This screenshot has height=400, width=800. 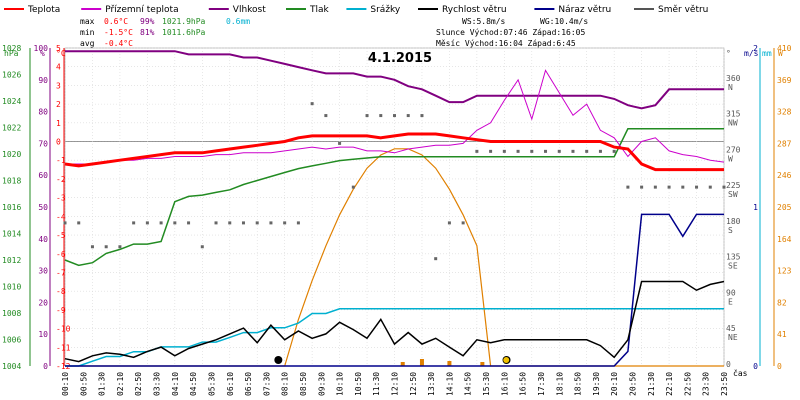 What do you see at coordinates (728, 364) in the screenshot?
I see `tick-dir-8: 0` at bounding box center [728, 364].